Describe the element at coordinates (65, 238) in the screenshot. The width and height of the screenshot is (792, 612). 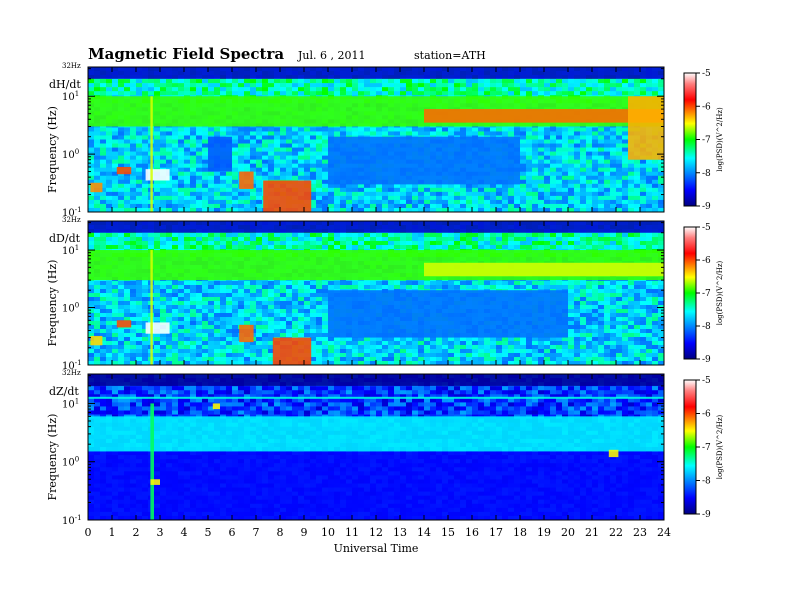
I see `component-label: dD/dt` at that location.